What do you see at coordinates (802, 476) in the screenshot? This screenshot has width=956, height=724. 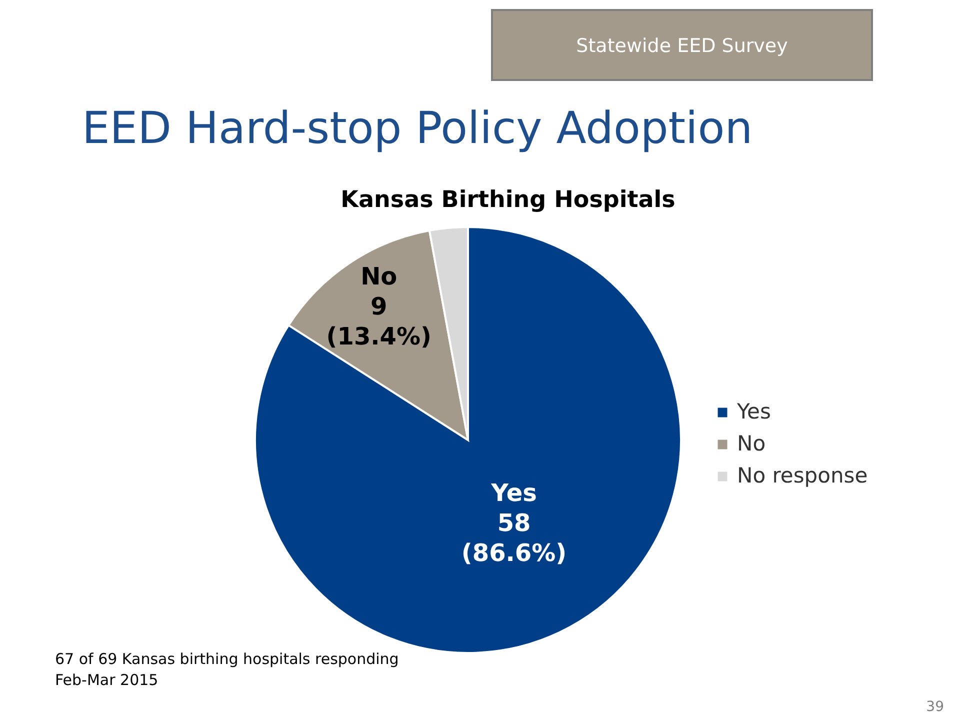 I see `legend-label: No response` at bounding box center [802, 476].